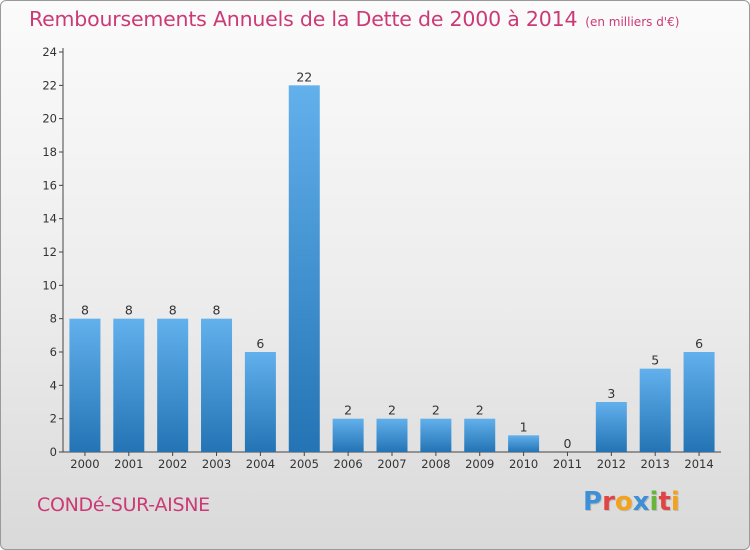 The height and width of the screenshot is (550, 750). What do you see at coordinates (524, 426) in the screenshot?
I see `data-label: 1` at bounding box center [524, 426].